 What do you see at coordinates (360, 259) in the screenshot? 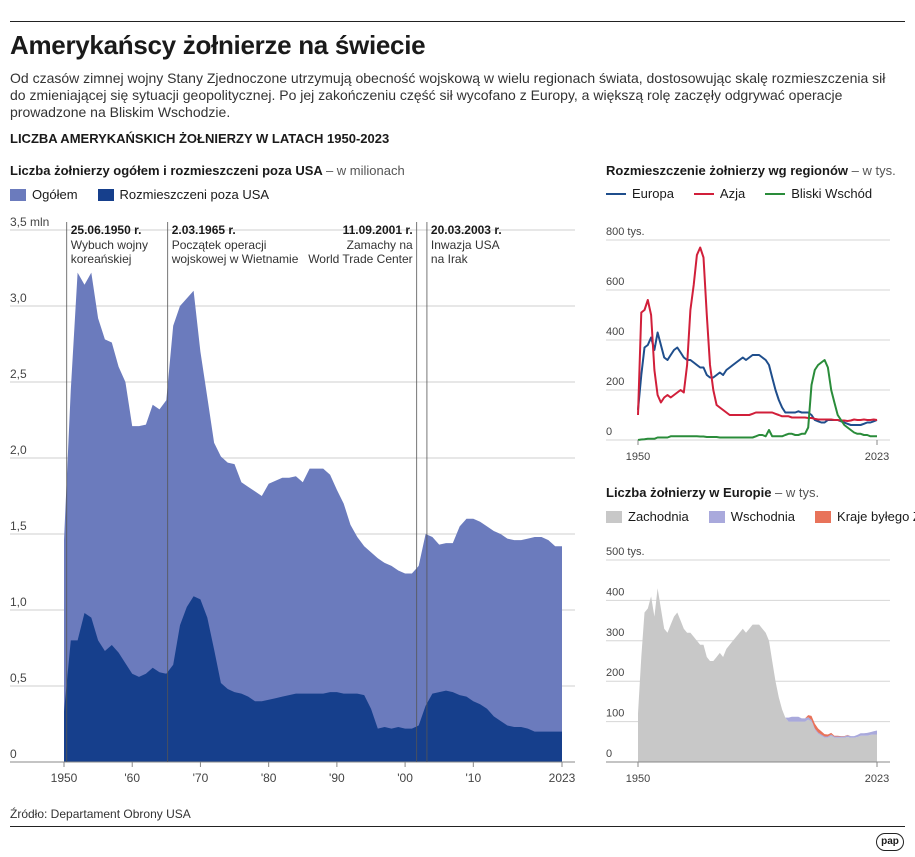
I see `event-label: World Trade Center` at bounding box center [360, 259].